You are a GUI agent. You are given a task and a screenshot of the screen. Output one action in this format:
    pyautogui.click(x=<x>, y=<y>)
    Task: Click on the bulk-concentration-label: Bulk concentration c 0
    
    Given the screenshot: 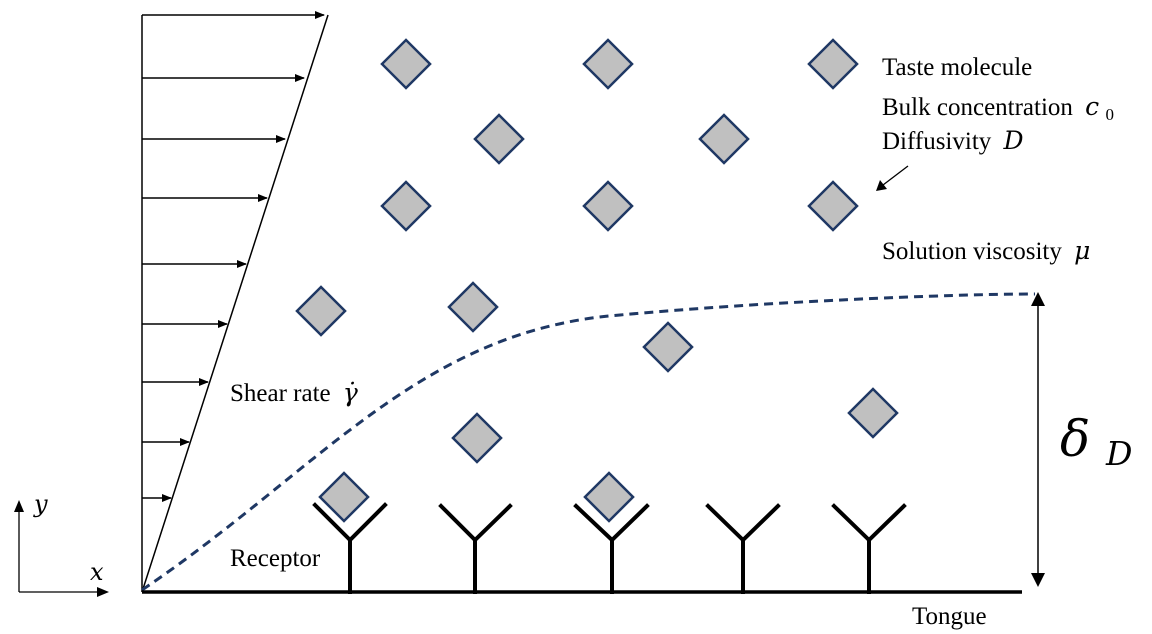 What is the action you would take?
    pyautogui.click(x=998, y=108)
    